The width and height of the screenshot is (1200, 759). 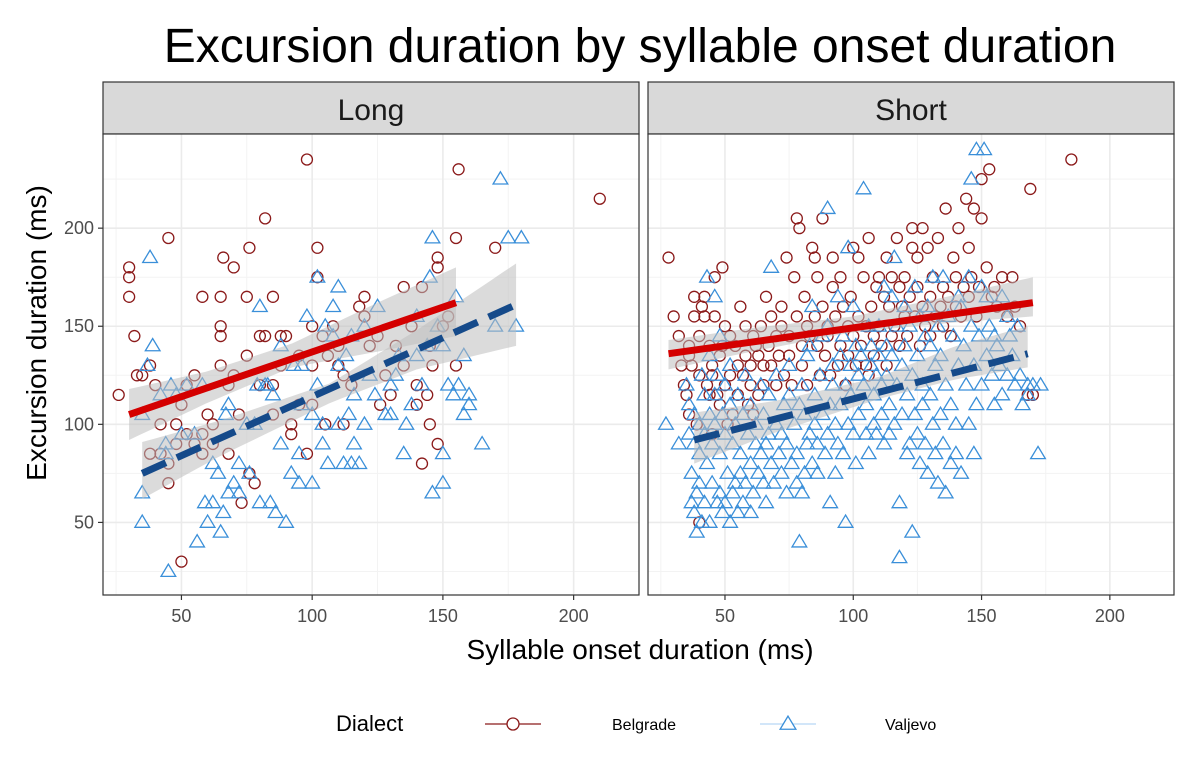 What do you see at coordinates (639, 649) in the screenshot?
I see `x-axis-label: Syllable onset duration (ms)` at bounding box center [639, 649].